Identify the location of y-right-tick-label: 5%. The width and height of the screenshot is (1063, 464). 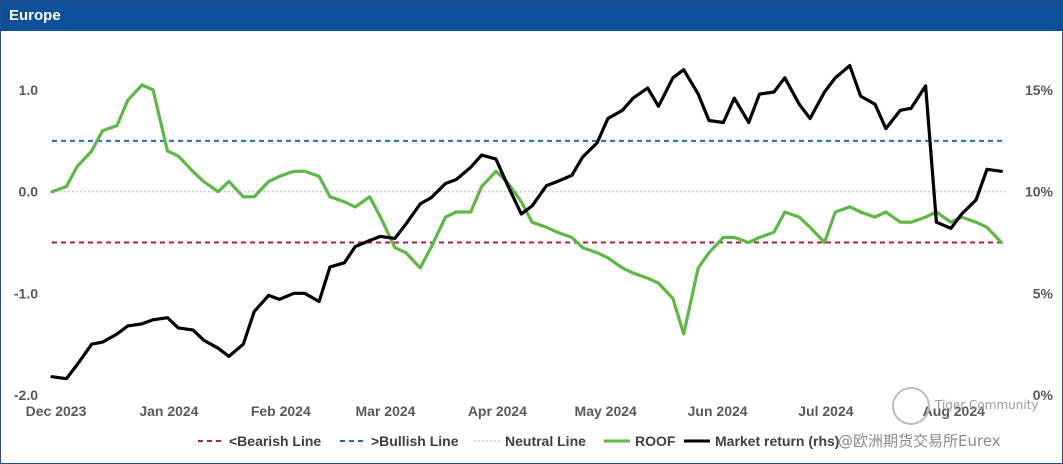
(1043, 293).